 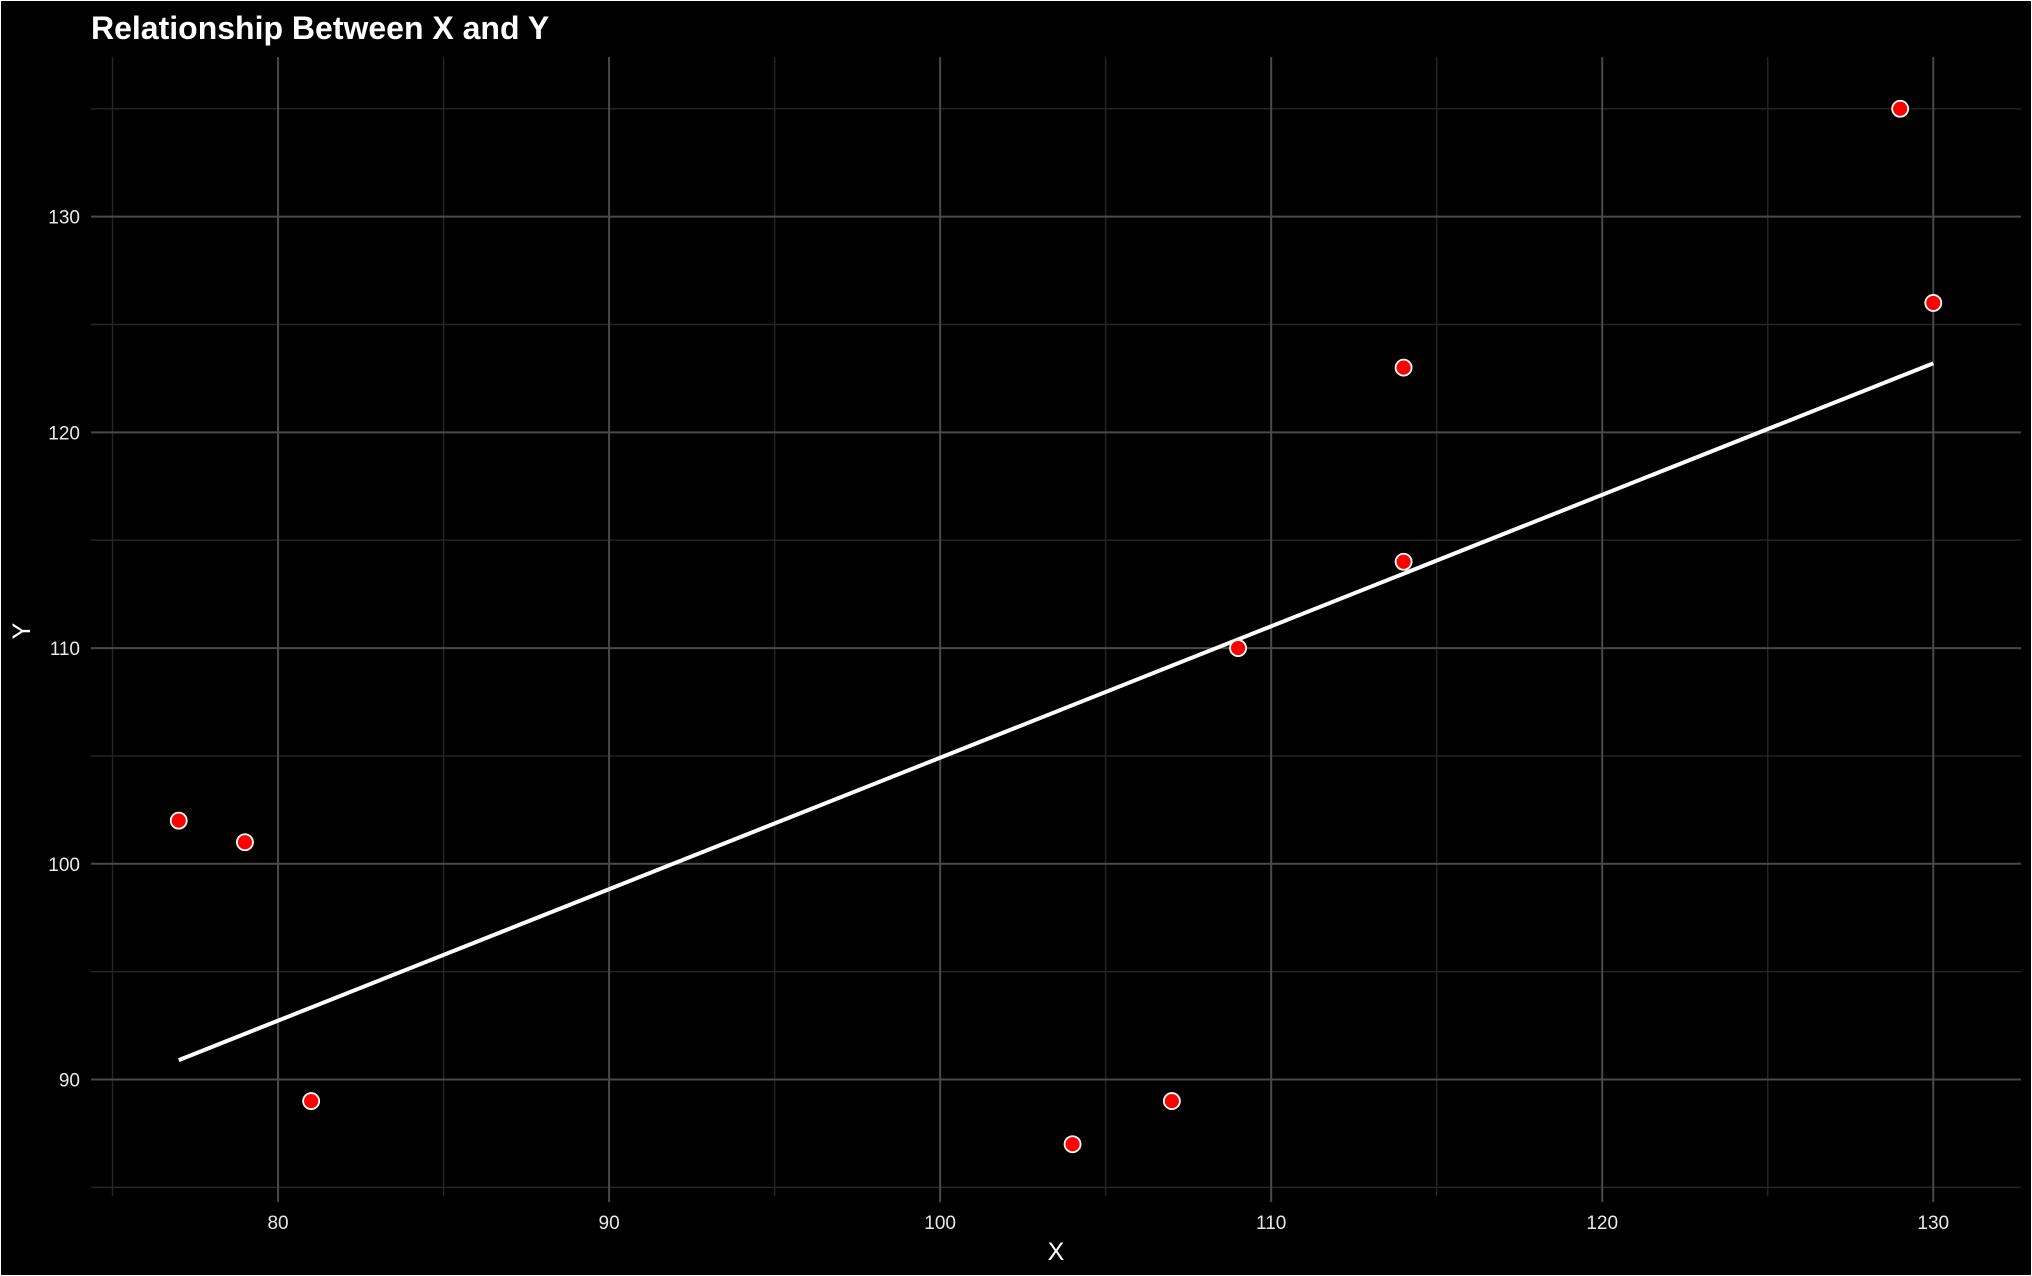 What do you see at coordinates (69, 1081) in the screenshot?
I see `y-tick-label: 90` at bounding box center [69, 1081].